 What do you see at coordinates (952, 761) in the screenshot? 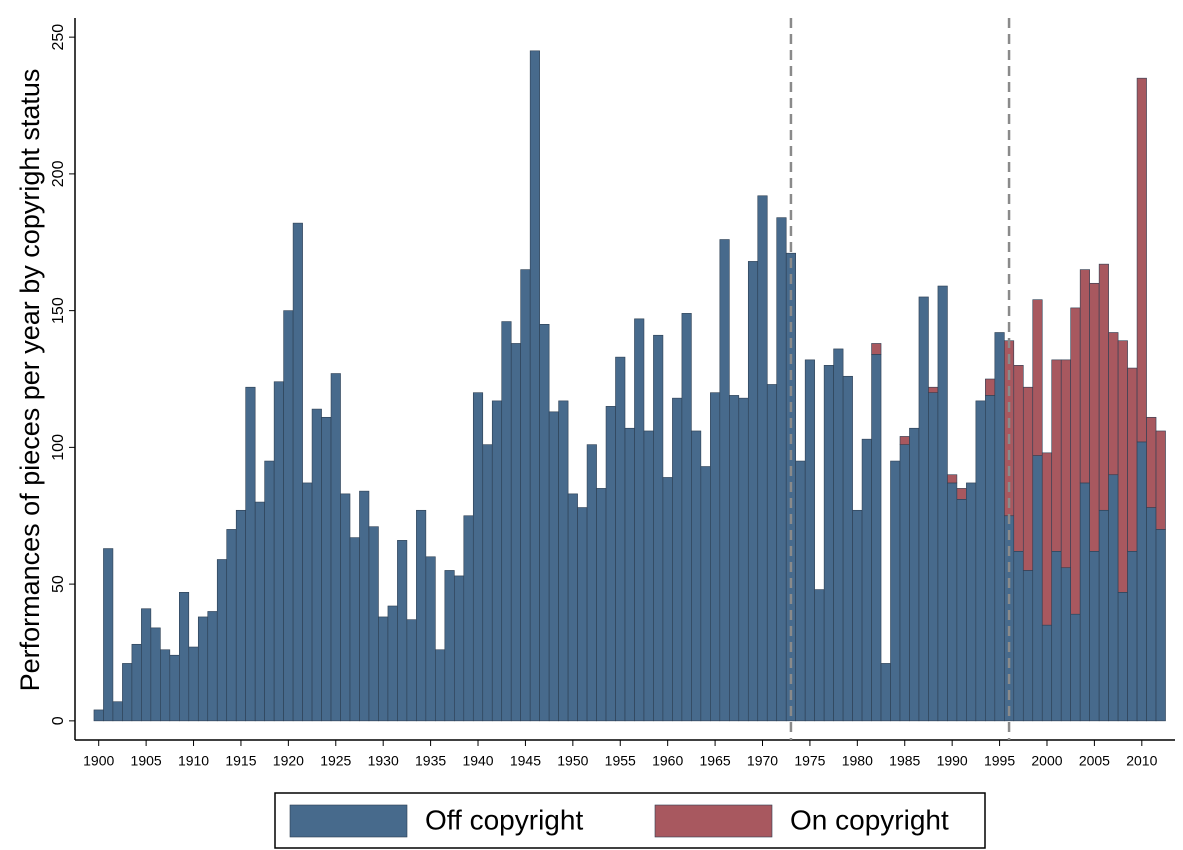
I see `x-tick-label: 1990` at bounding box center [952, 761].